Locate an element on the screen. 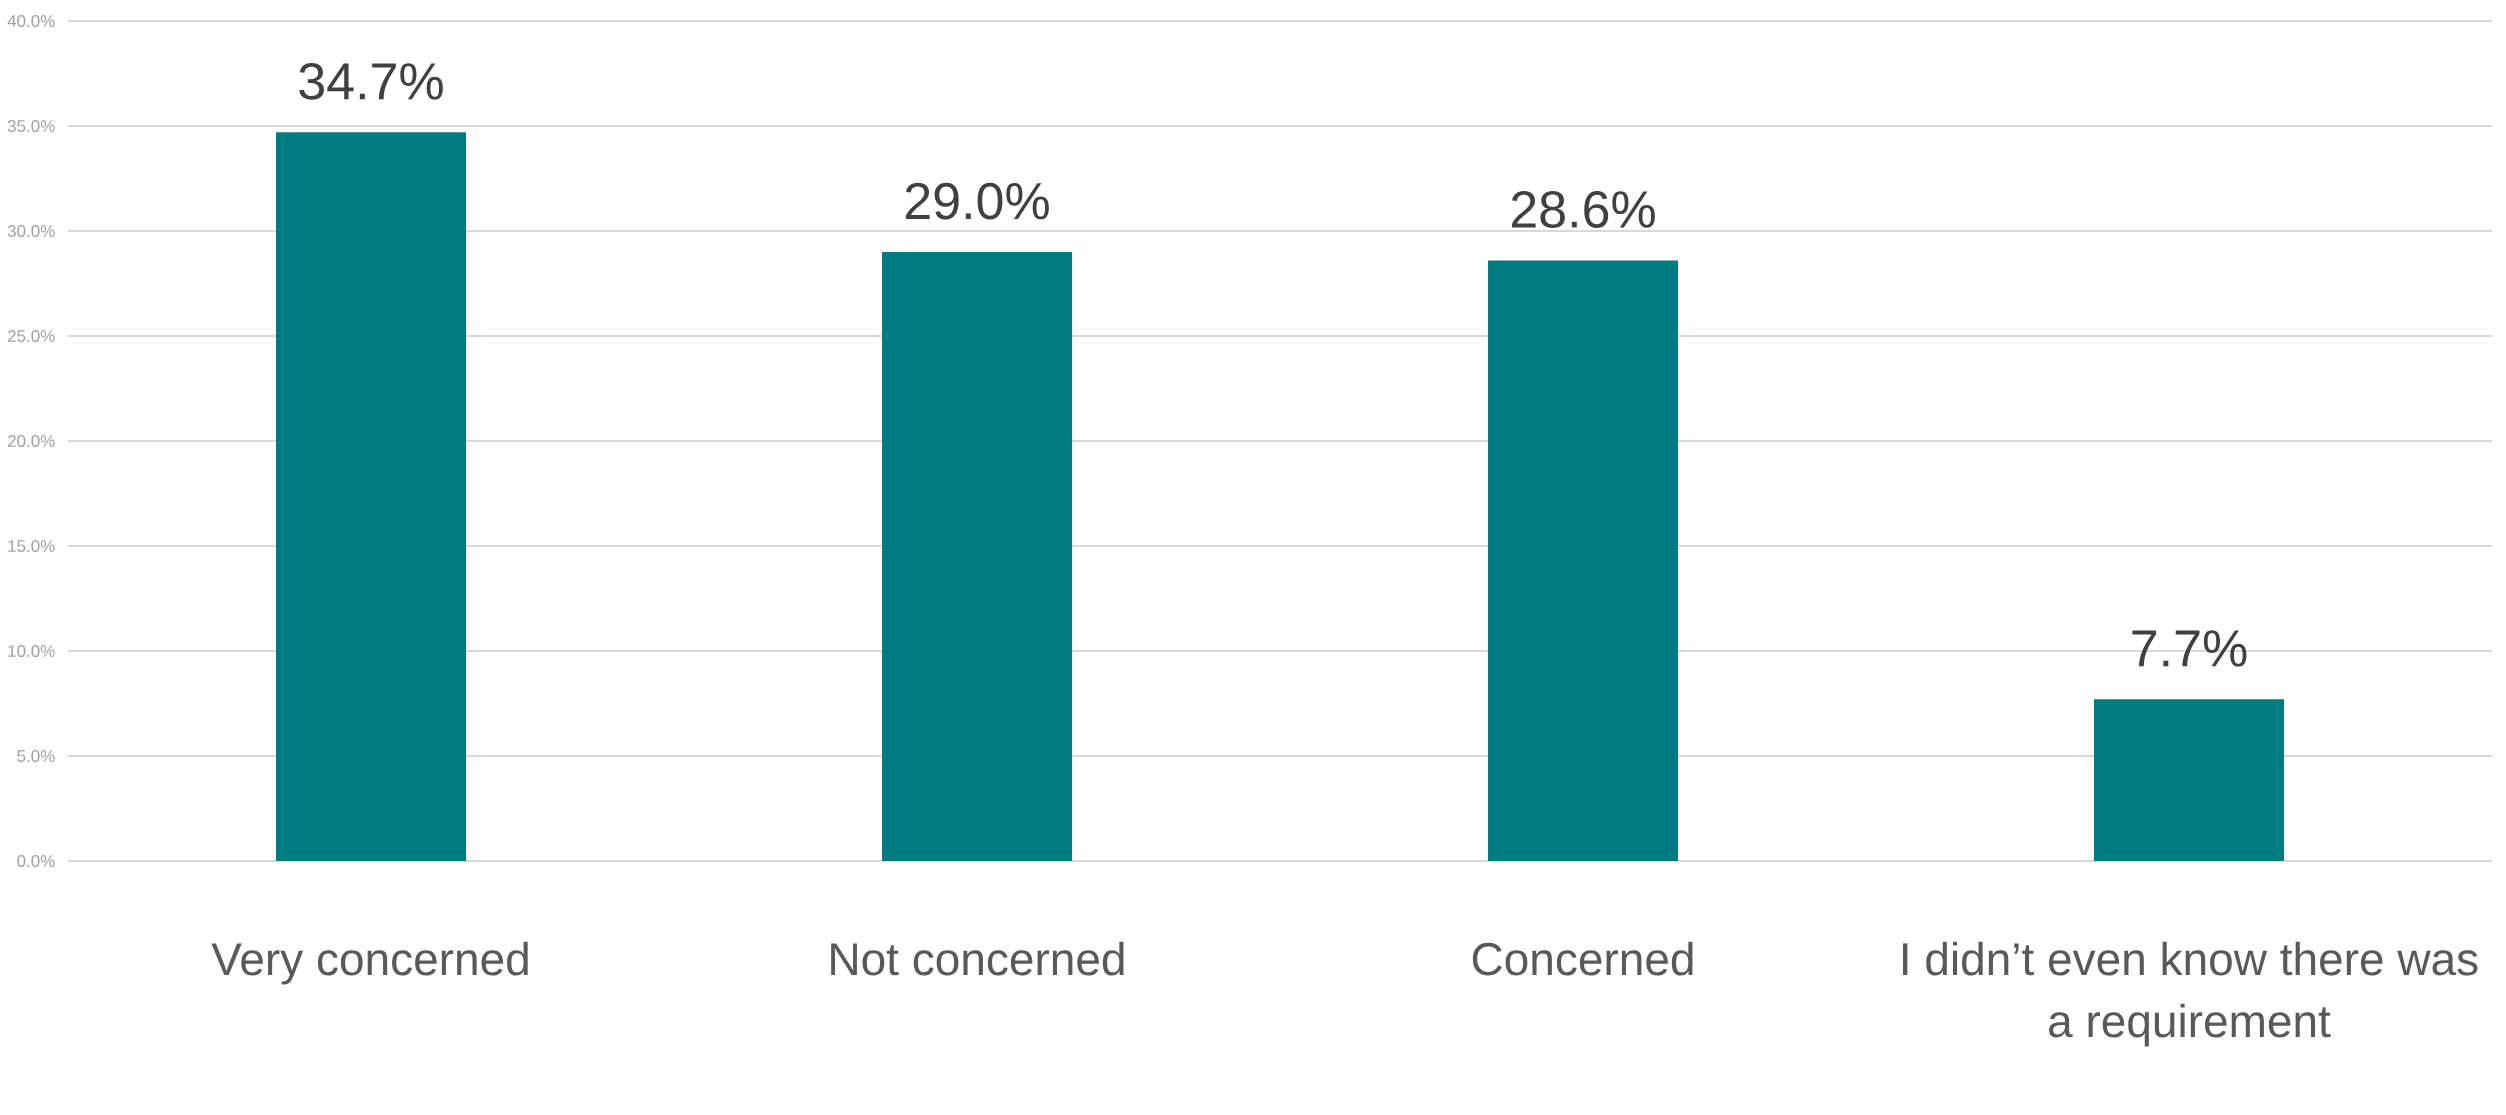 The image size is (2506, 1115). data-label: 29.0% is located at coordinates (977, 201).